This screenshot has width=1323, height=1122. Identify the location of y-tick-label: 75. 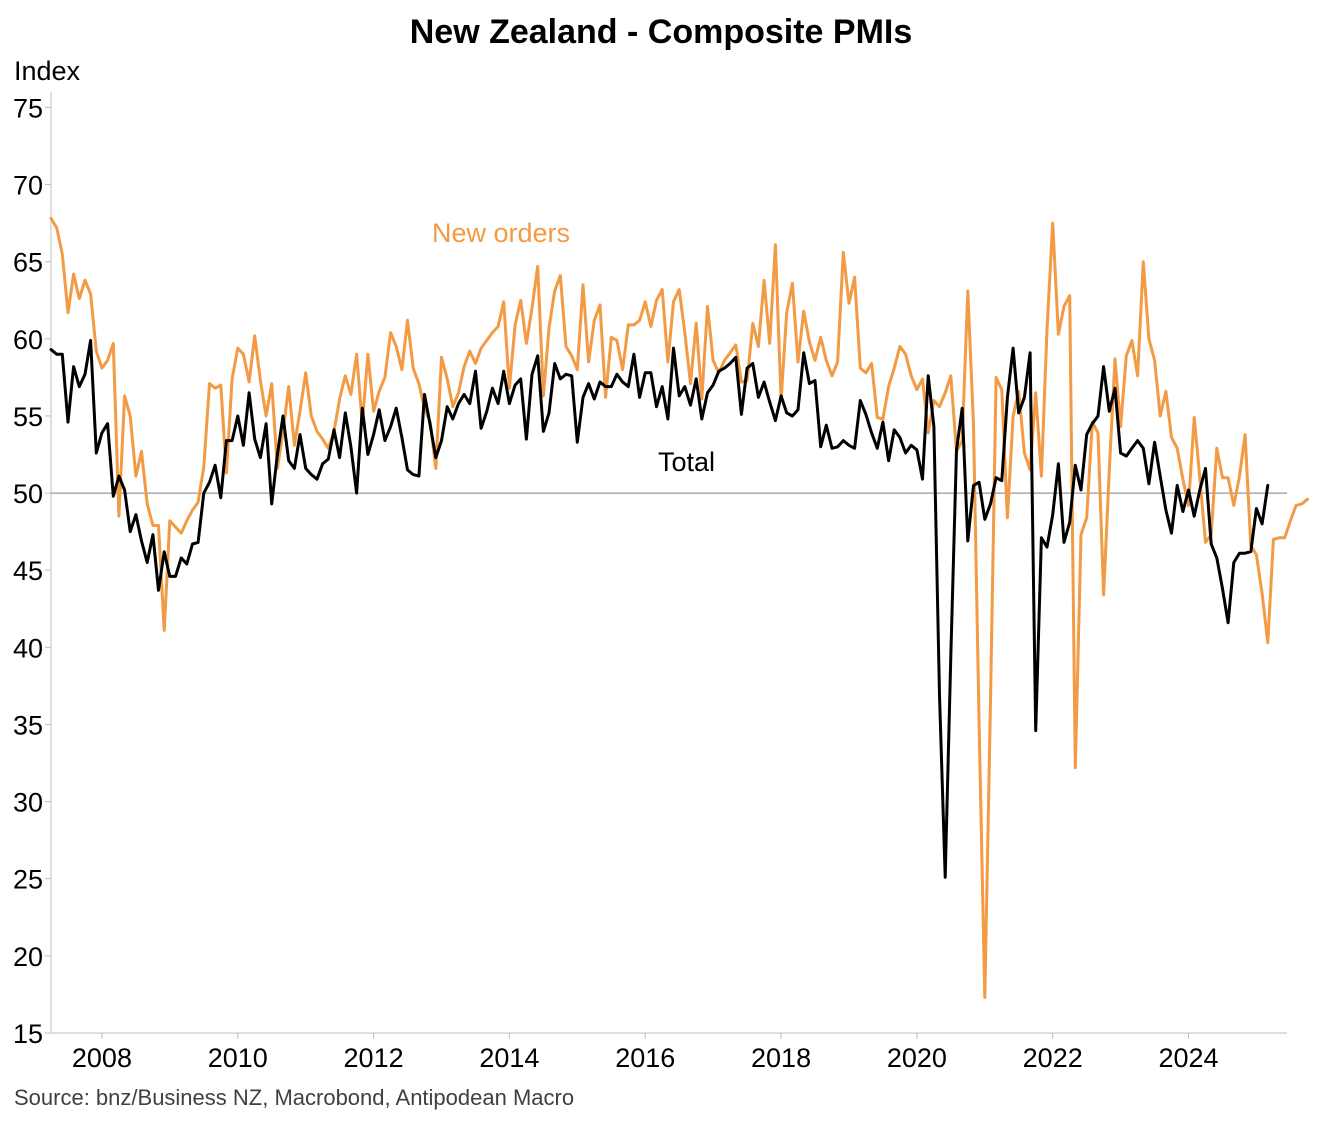
(28, 108).